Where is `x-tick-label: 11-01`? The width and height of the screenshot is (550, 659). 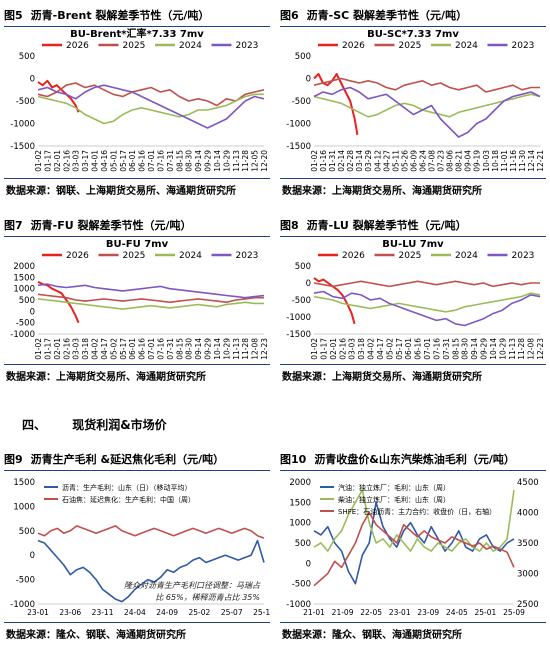
x-tick-label: 11-01 is located at coordinates (504, 161).